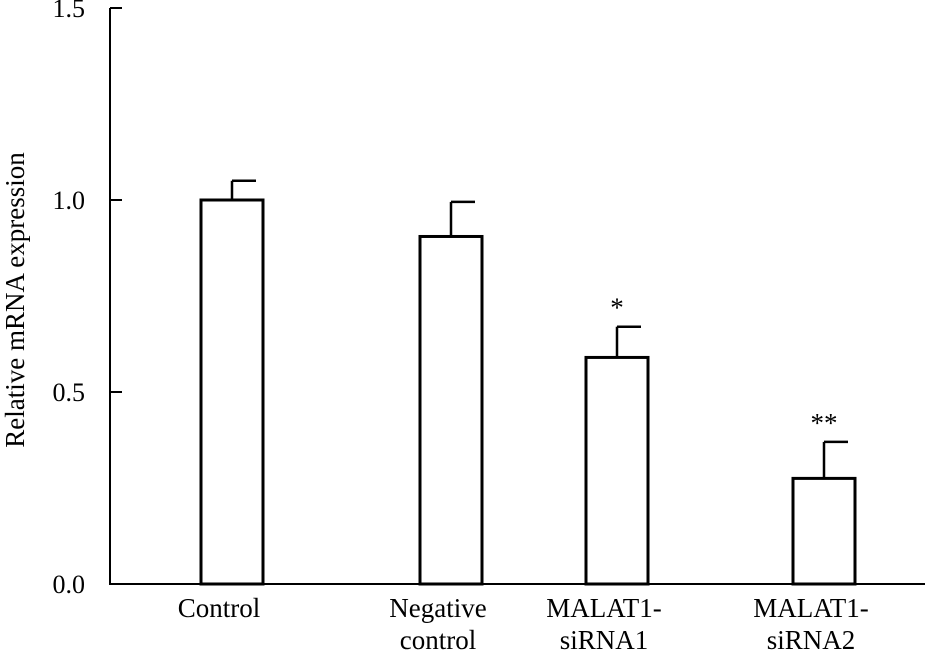 This screenshot has width=929, height=656. Describe the element at coordinates (69, 392) in the screenshot. I see `y-tick-label: 0.5` at that location.